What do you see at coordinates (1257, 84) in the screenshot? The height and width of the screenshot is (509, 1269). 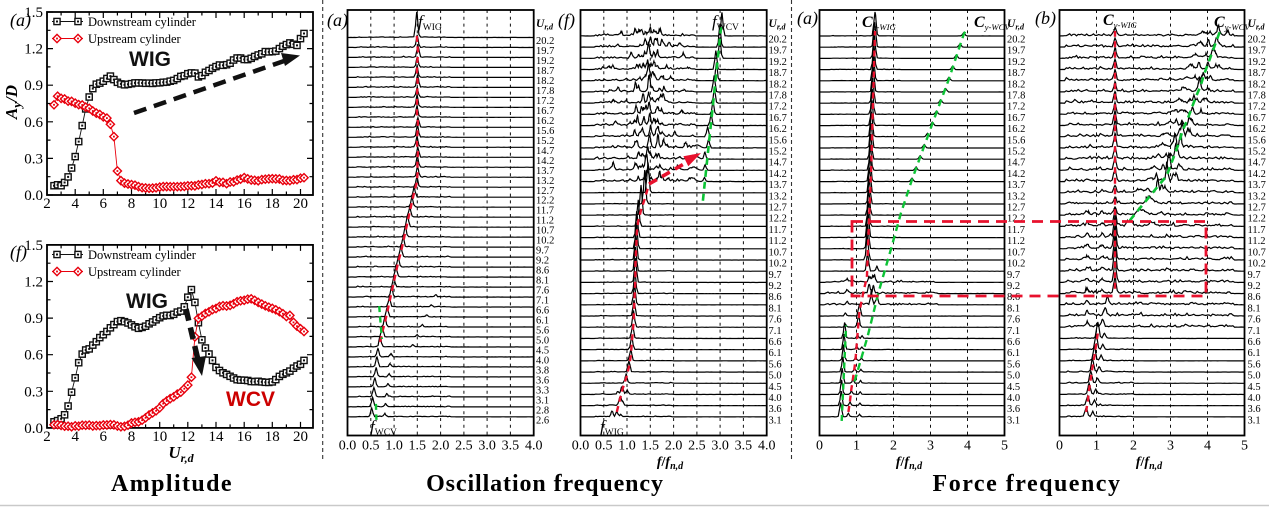 I see `svg-text: 18.2` at bounding box center [1257, 84].